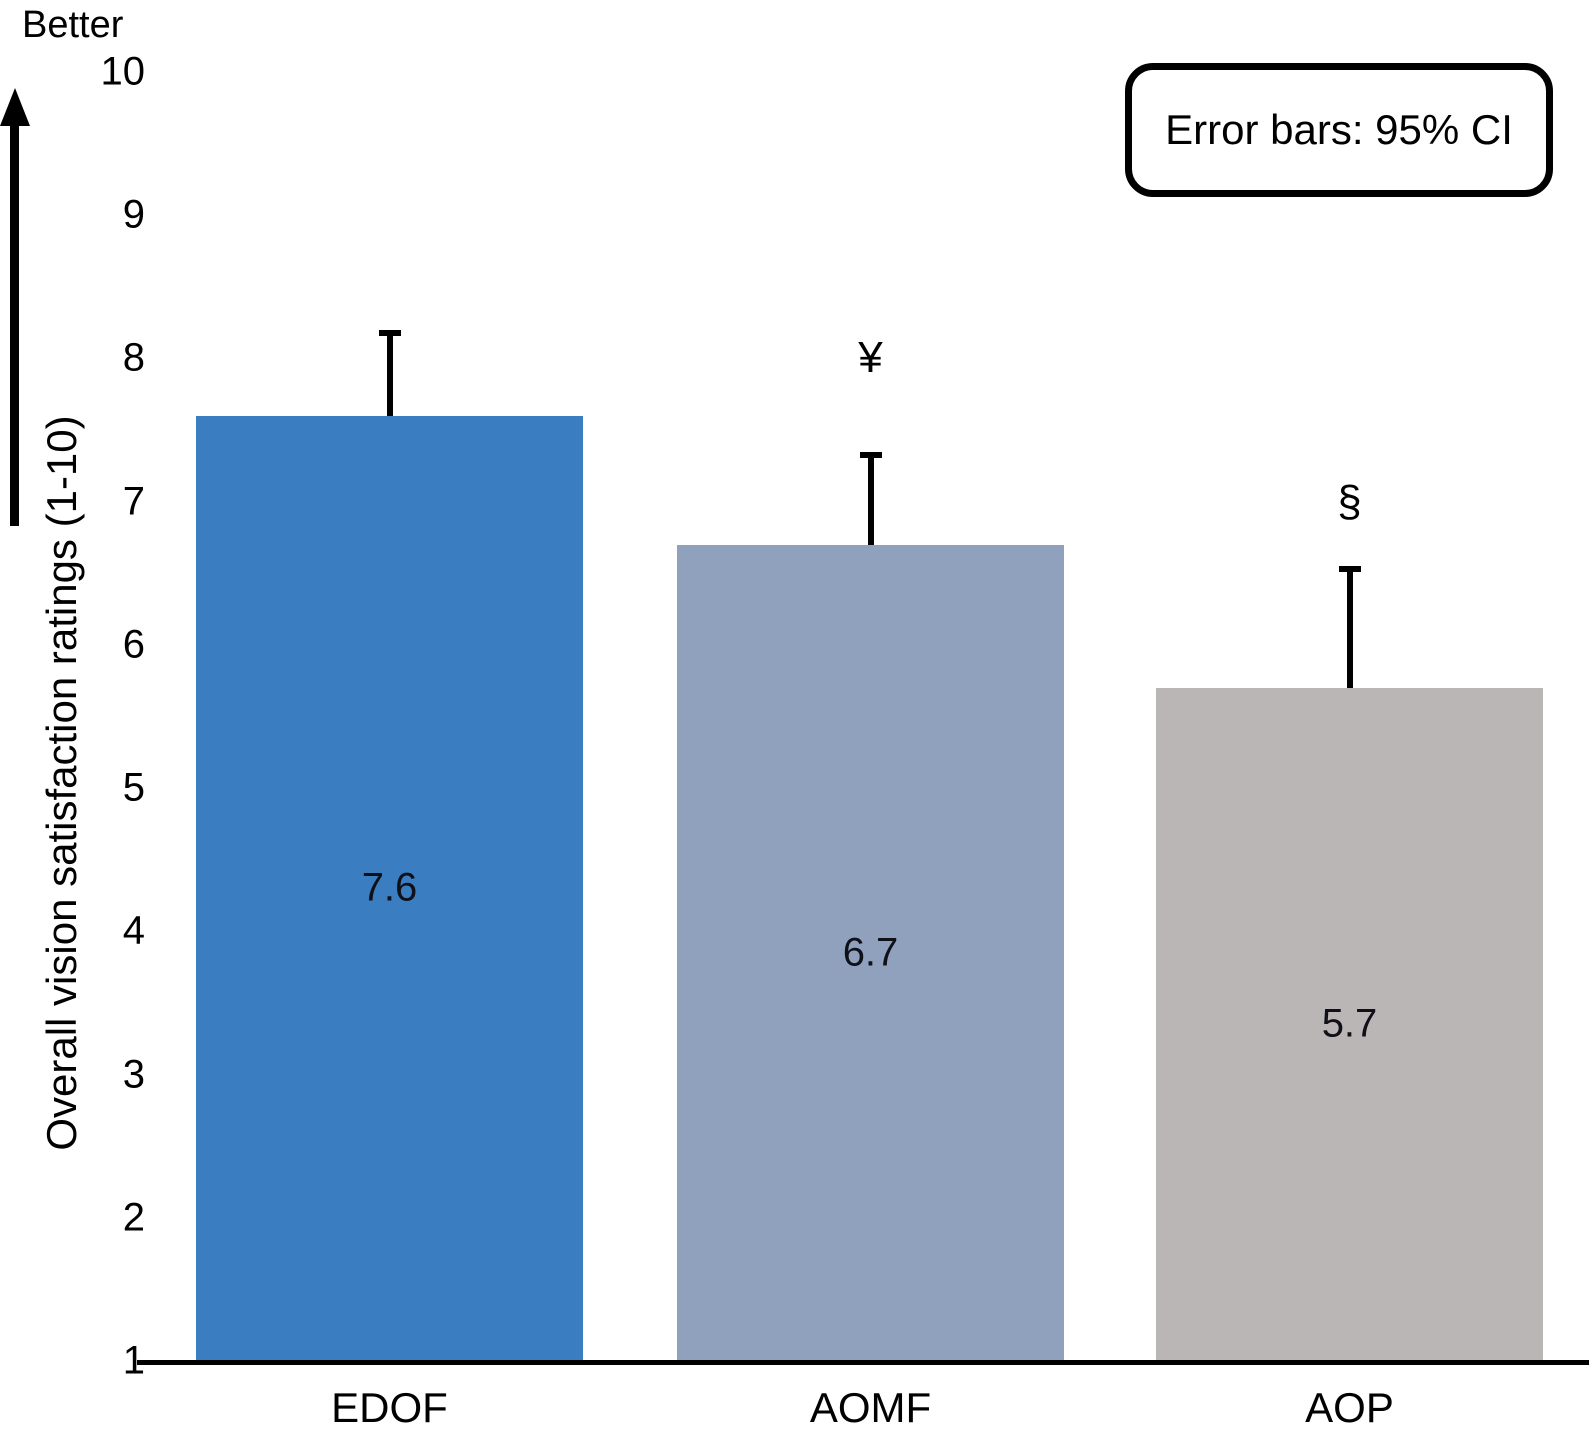 The width and height of the screenshot is (1589, 1441). Describe the element at coordinates (133, 357) in the screenshot. I see `y-tick-label-8: 8` at that location.